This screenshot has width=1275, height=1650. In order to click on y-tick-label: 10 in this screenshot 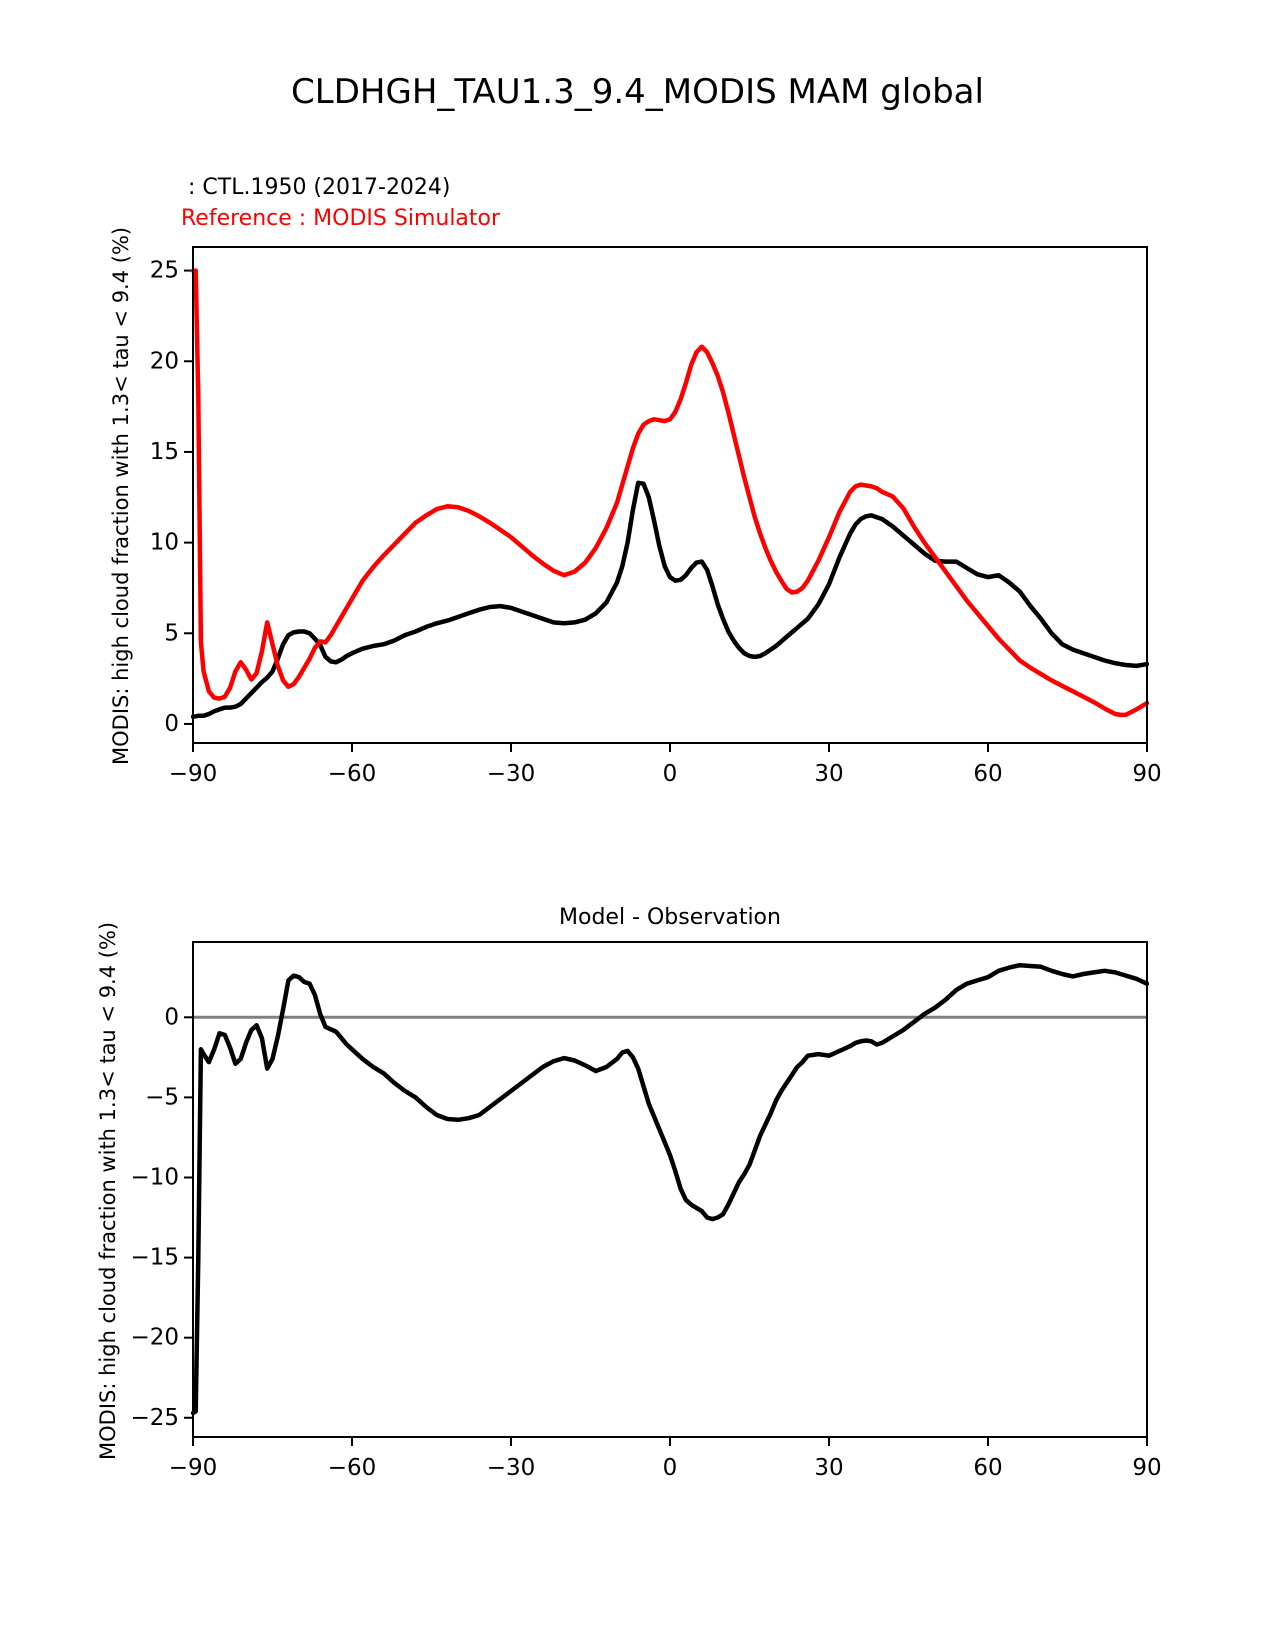, I will do `click(164, 543)`.